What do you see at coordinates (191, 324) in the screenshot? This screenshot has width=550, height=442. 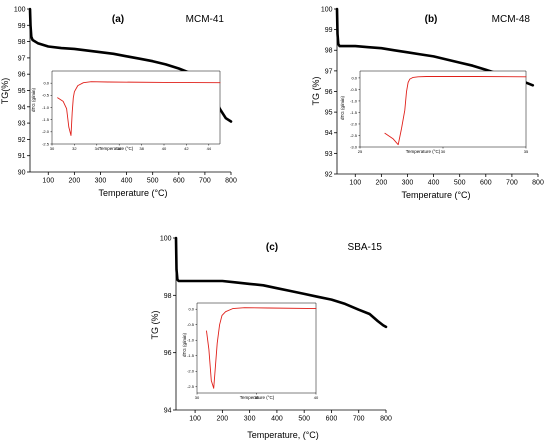 I see `panel-c-inset-y-tick-label: -0.5` at bounding box center [191, 324].